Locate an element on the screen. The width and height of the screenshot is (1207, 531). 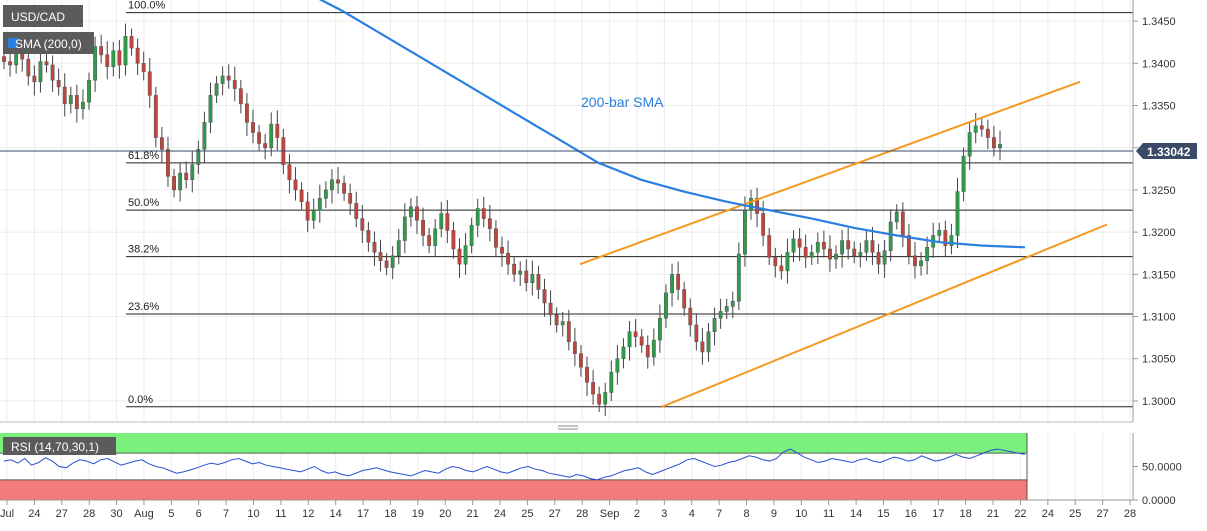
x-tick-label: 10 is located at coordinates (253, 514).